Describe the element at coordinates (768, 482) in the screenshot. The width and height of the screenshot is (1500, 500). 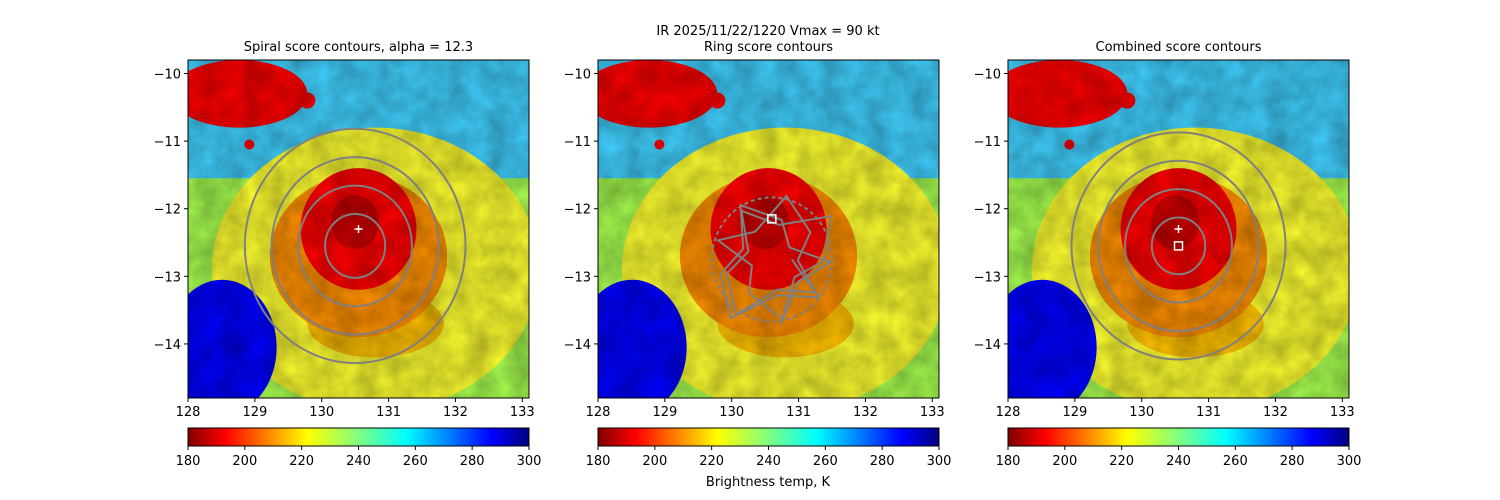
I see `colorbar-label: Brightness temp, K` at that location.